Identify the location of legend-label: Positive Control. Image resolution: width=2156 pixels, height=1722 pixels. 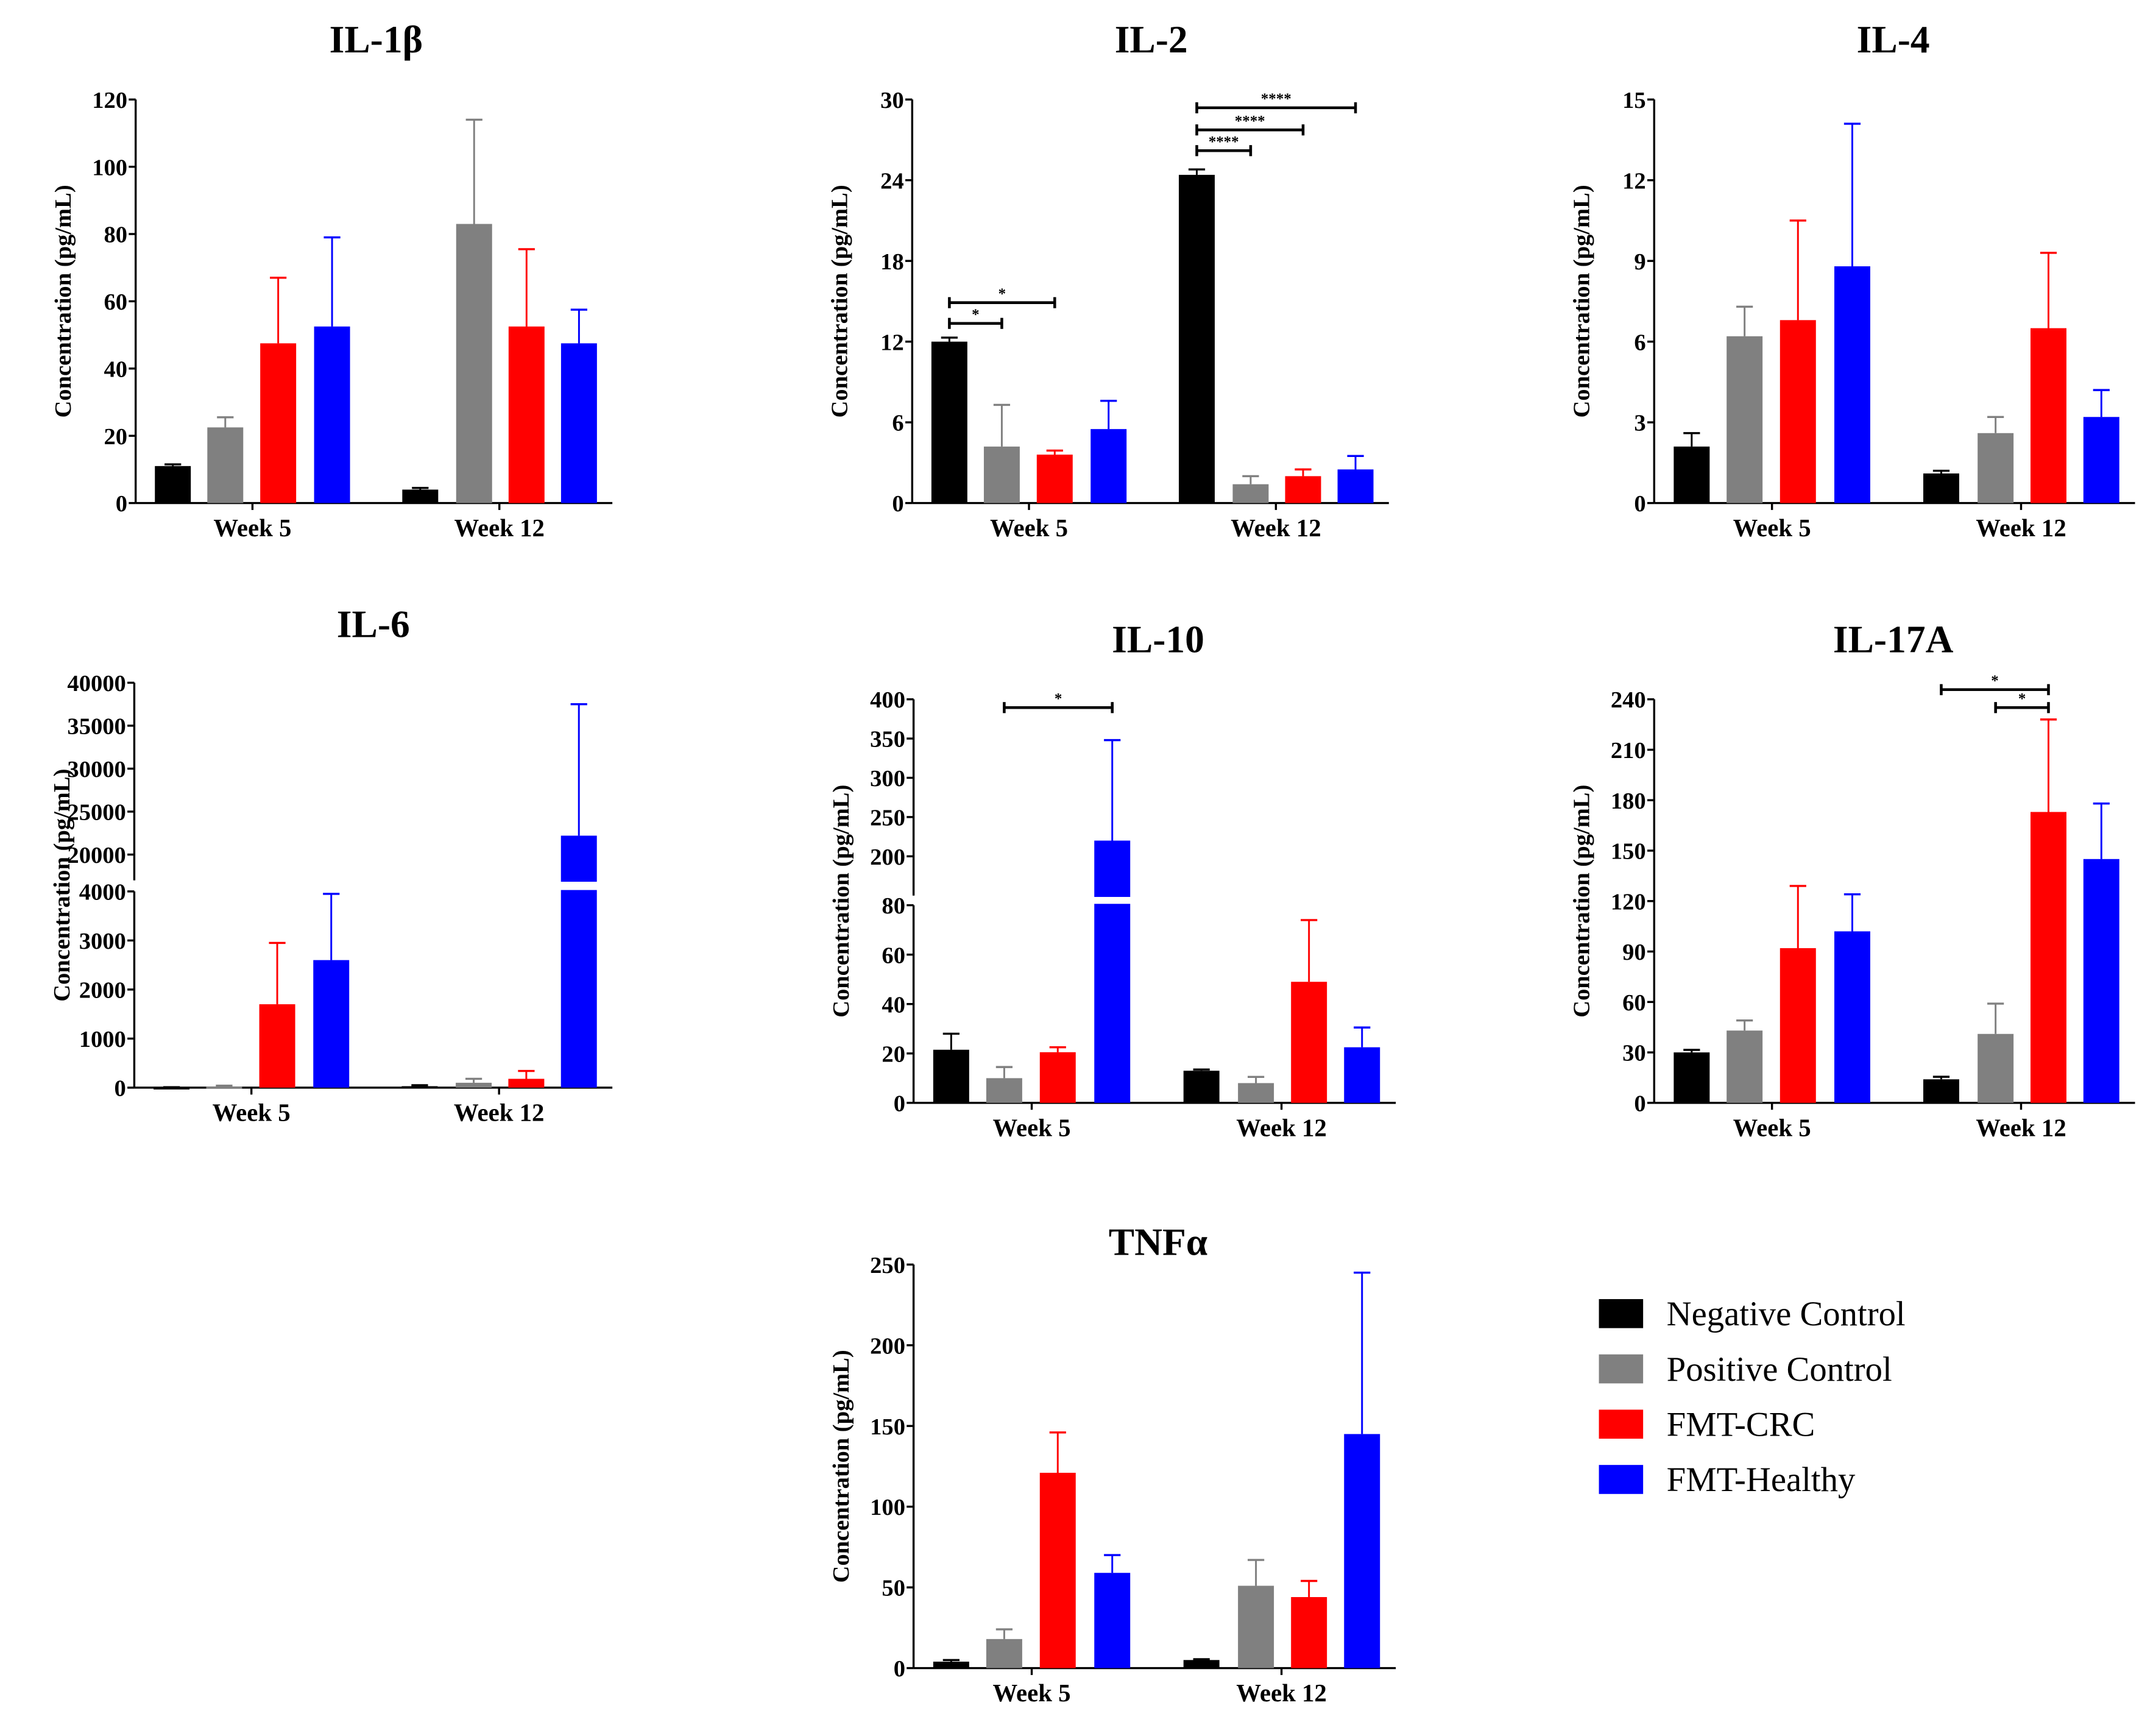
(1779, 1369).